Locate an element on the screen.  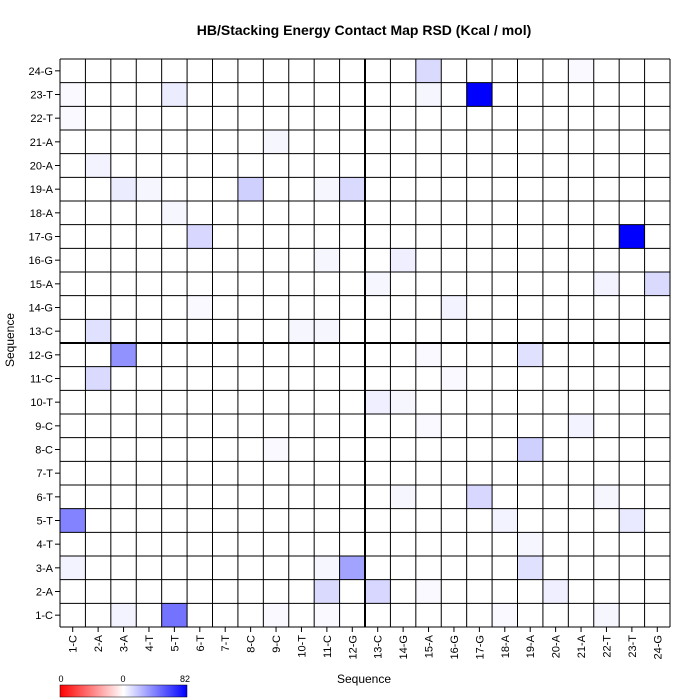
colorbar-legend: 0 0 82 is located at coordinates (124, 686).